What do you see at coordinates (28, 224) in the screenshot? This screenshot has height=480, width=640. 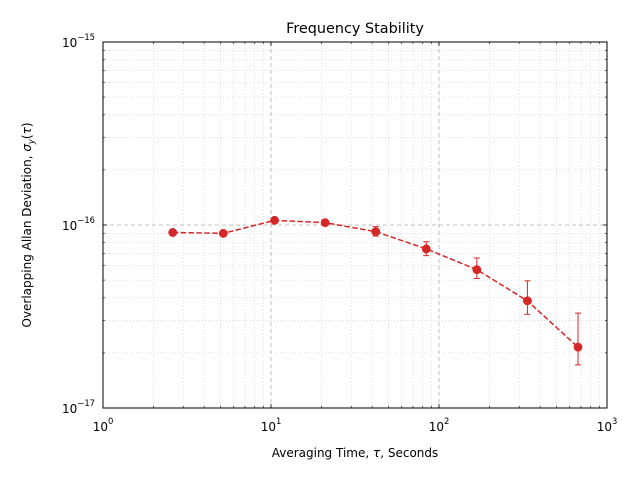 I see `y-axis-label: Overlapping Allan Deviation, σy(τ)` at bounding box center [28, 224].